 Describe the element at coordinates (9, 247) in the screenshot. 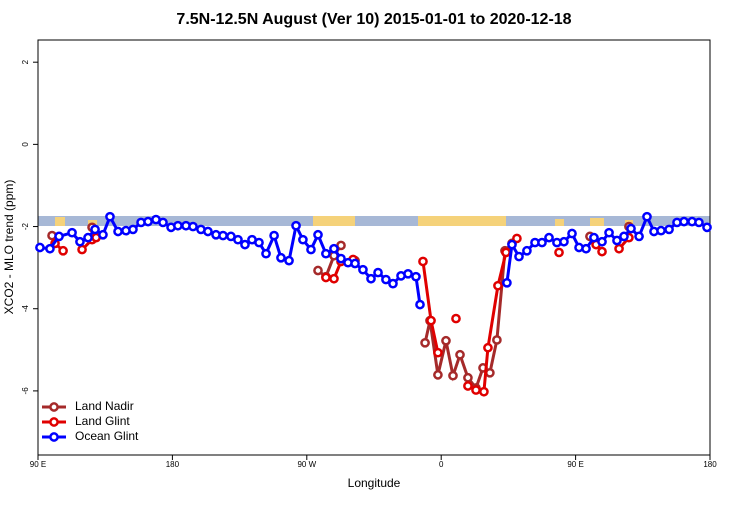

I see `y-axis-label: XCO2 - MLO trend (ppm)` at that location.